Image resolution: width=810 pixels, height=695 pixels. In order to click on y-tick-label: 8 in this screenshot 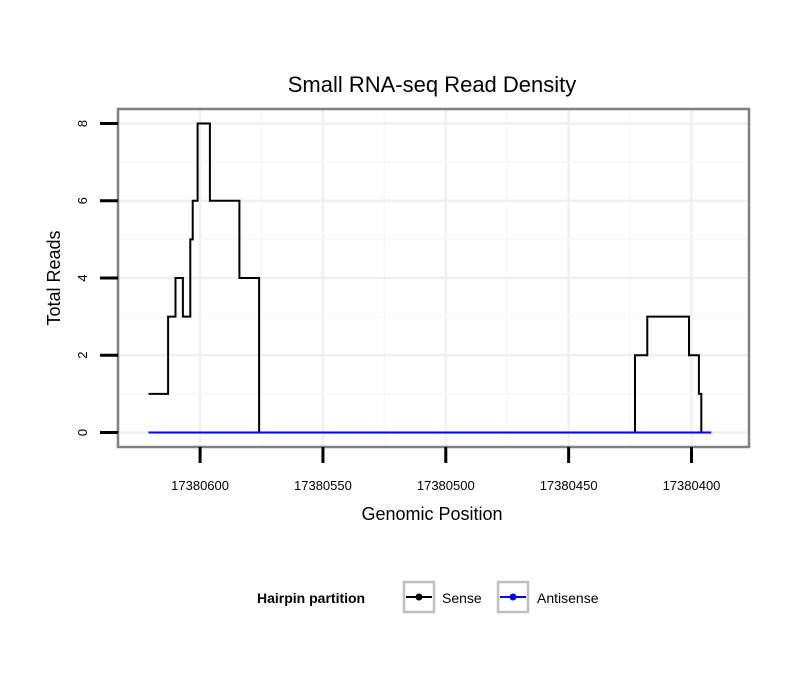, I will do `click(82, 123)`.